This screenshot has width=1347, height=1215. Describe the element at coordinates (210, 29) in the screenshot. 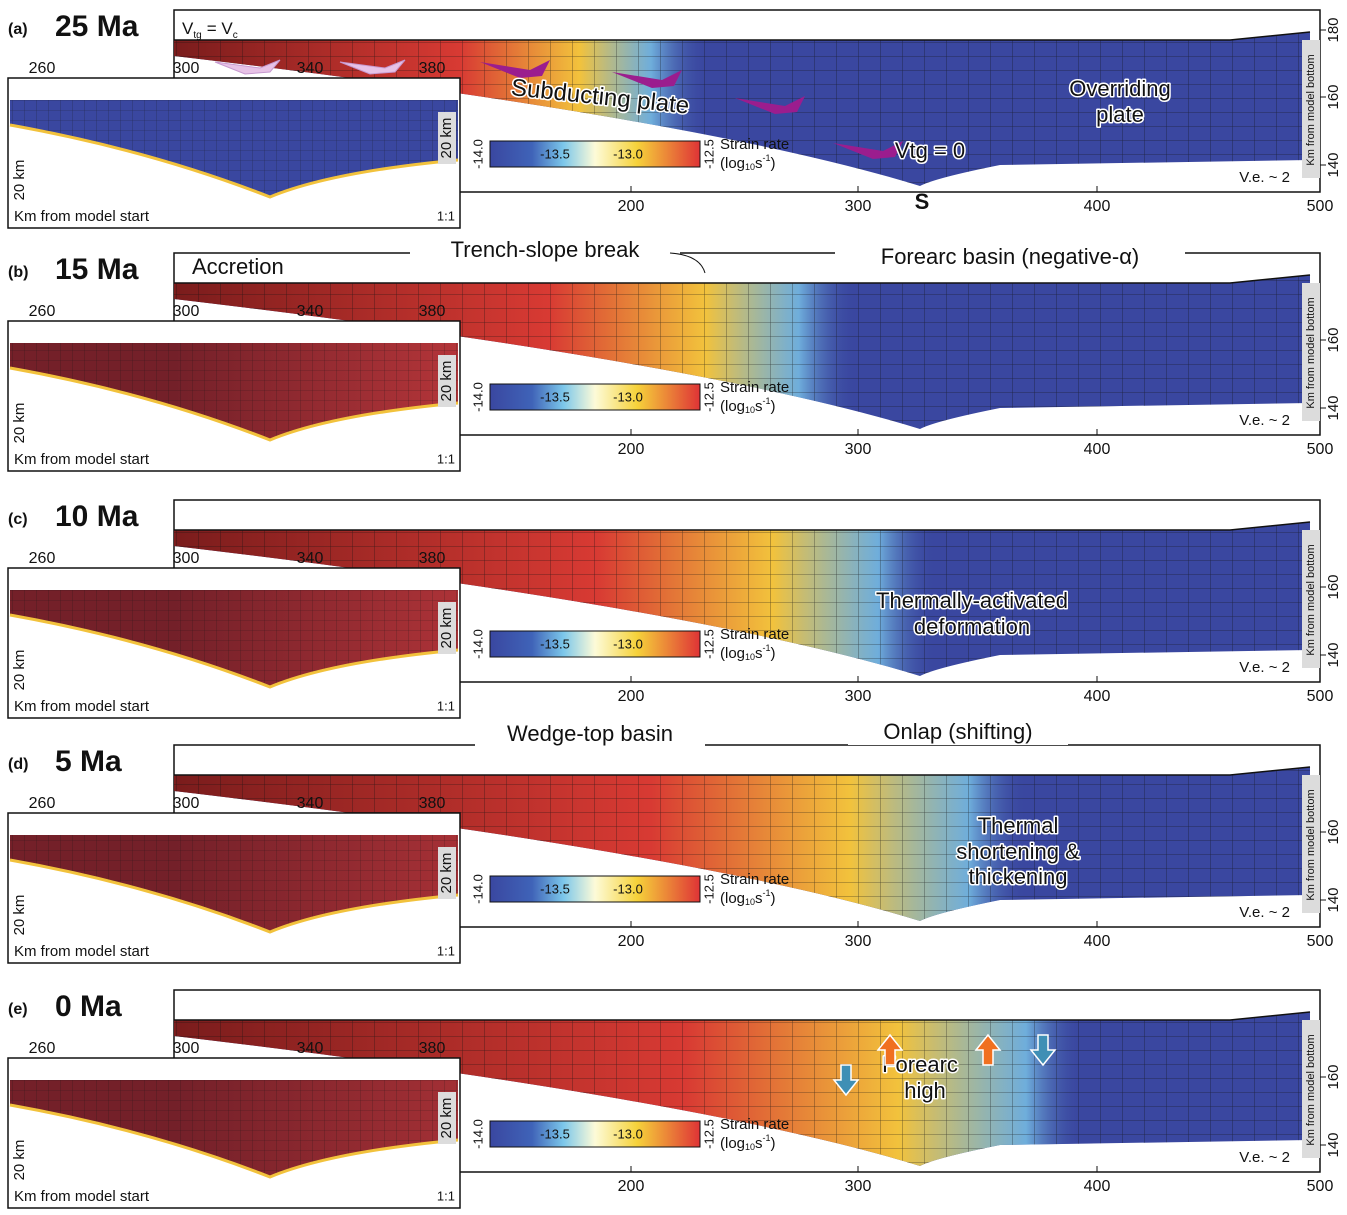

I see `velocity-label: Vtg = Vc` at that location.